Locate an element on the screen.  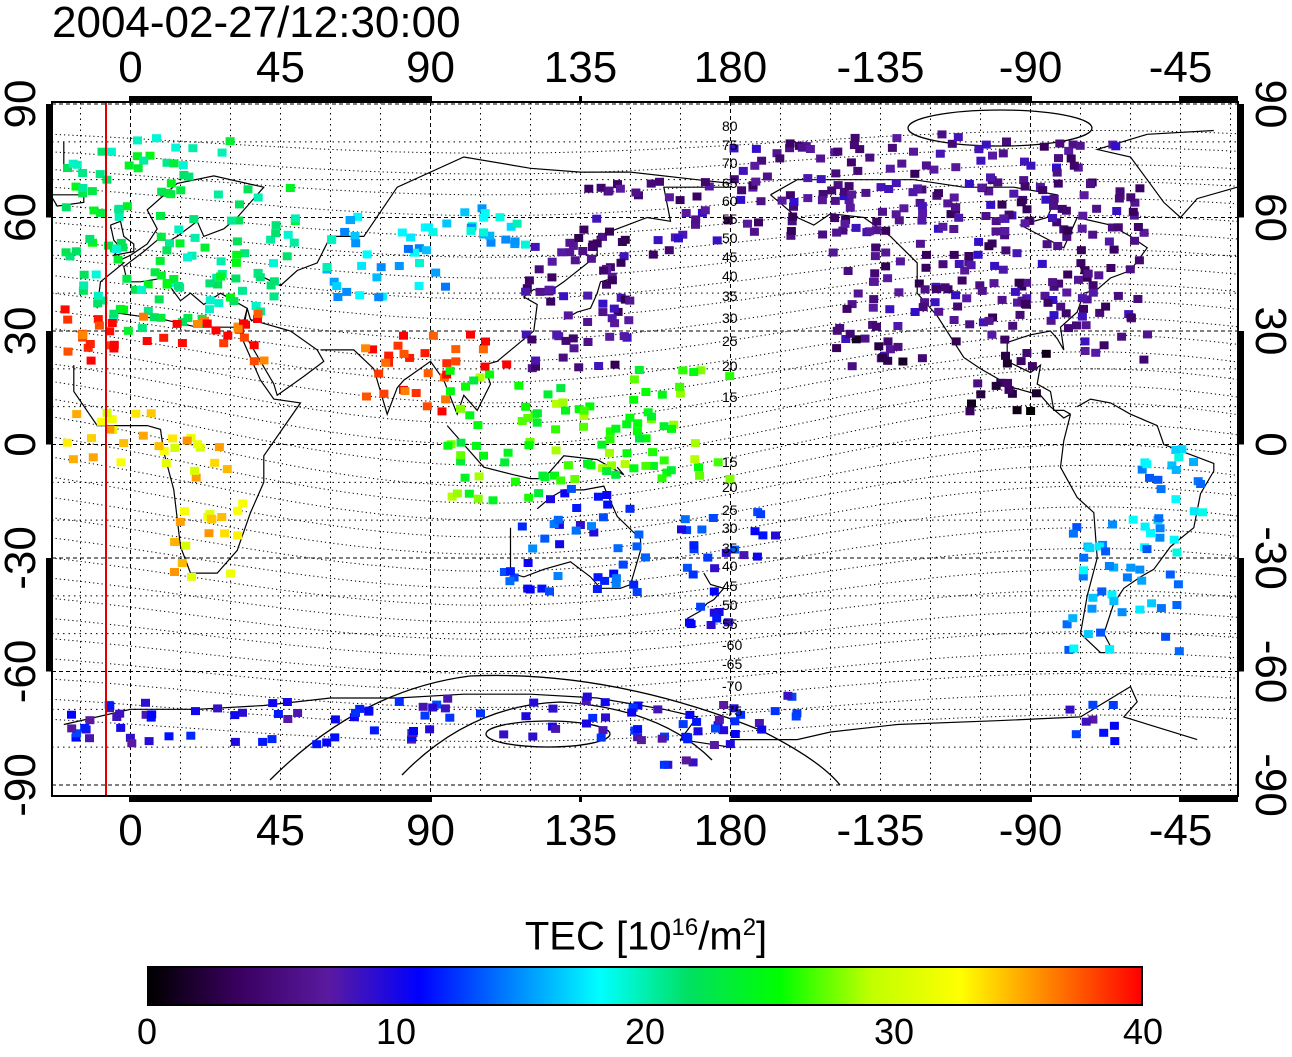
mlat-label: -65 is located at coordinates (732, 664).